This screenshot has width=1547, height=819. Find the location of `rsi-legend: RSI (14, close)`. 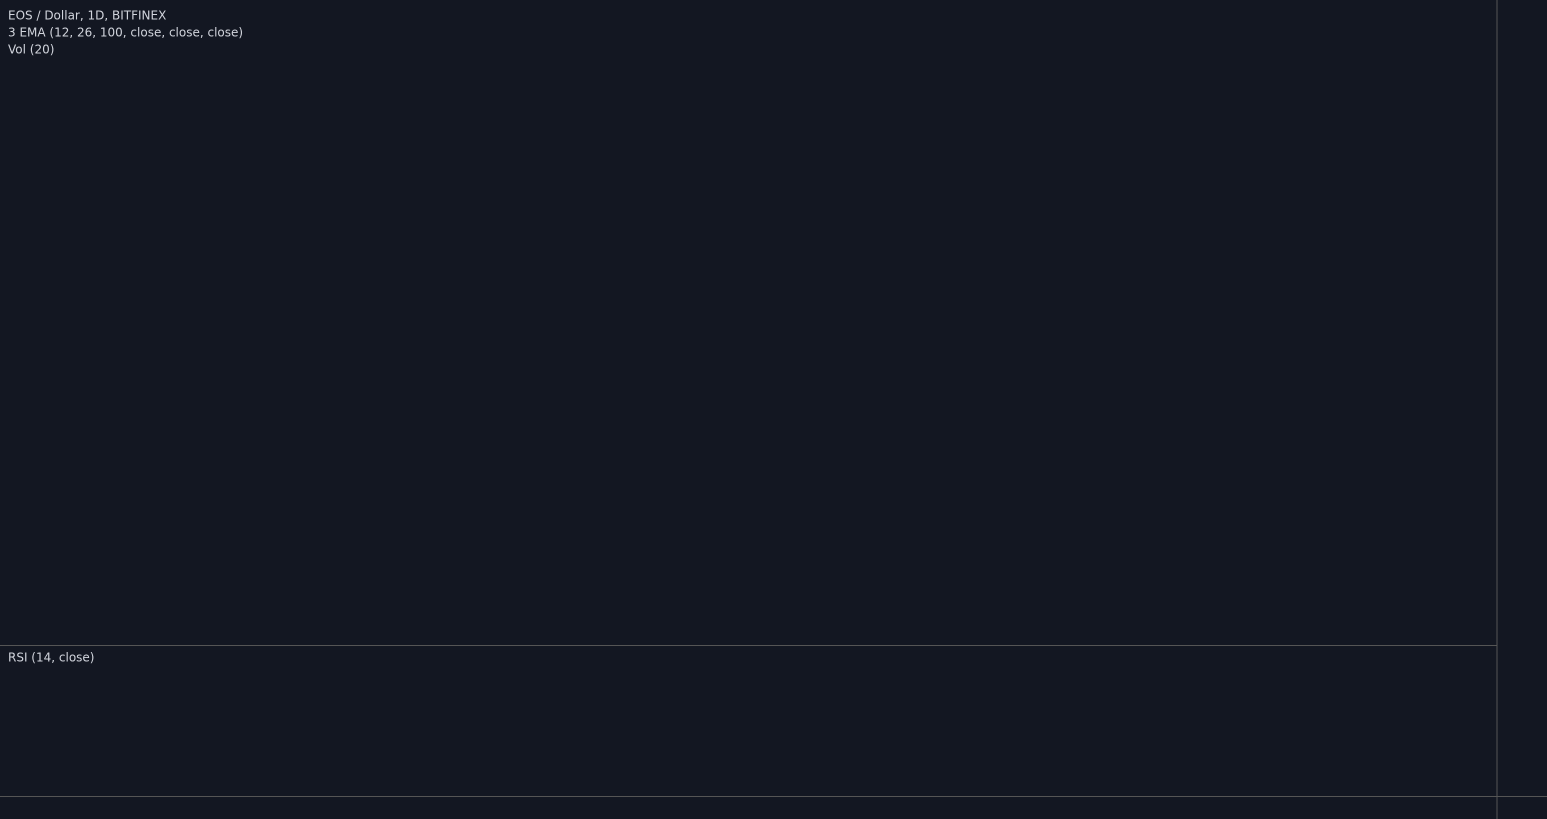

rsi-legend: RSI (14, close) is located at coordinates (51, 658).